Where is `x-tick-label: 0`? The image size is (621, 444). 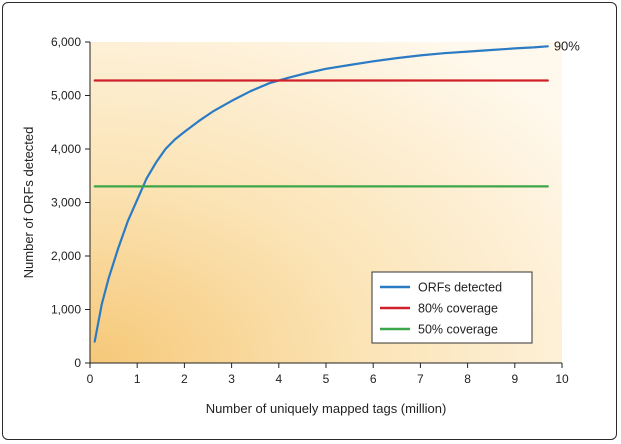 x-tick-label: 0 is located at coordinates (90, 379).